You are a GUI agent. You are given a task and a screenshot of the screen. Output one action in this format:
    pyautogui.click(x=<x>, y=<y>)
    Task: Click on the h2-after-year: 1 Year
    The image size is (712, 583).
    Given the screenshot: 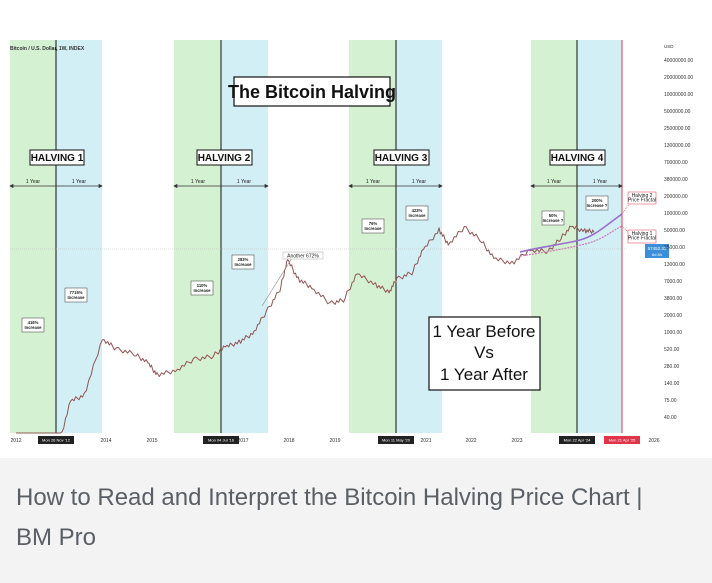 What is the action you would take?
    pyautogui.click(x=244, y=182)
    